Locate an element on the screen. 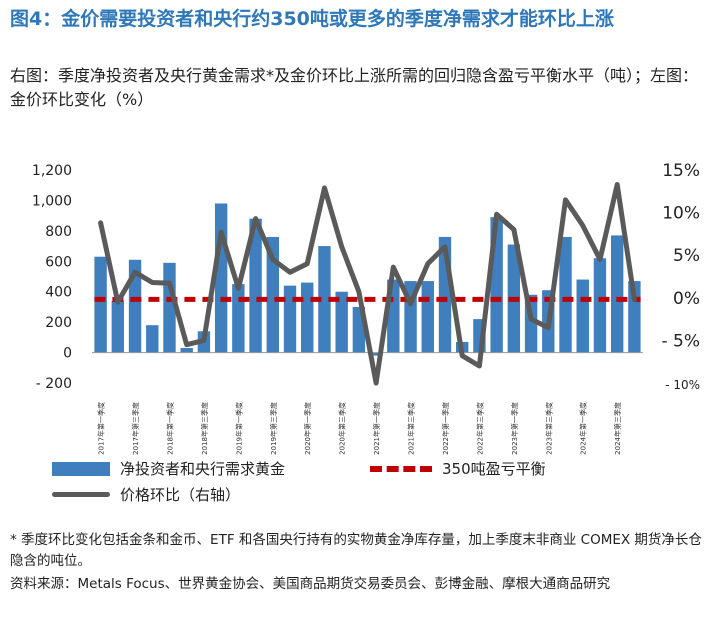 Image resolution: width=719 pixels, height=625 pixels. bar-2021Q4 is located at coordinates (427, 317).